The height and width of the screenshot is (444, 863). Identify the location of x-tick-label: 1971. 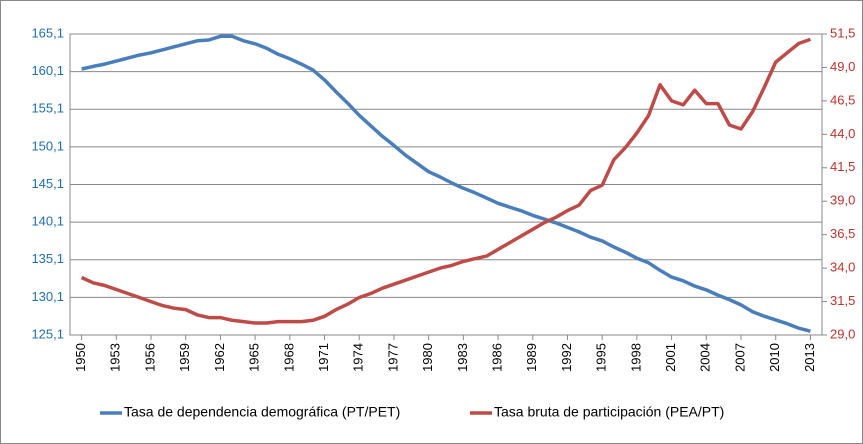
(323, 357).